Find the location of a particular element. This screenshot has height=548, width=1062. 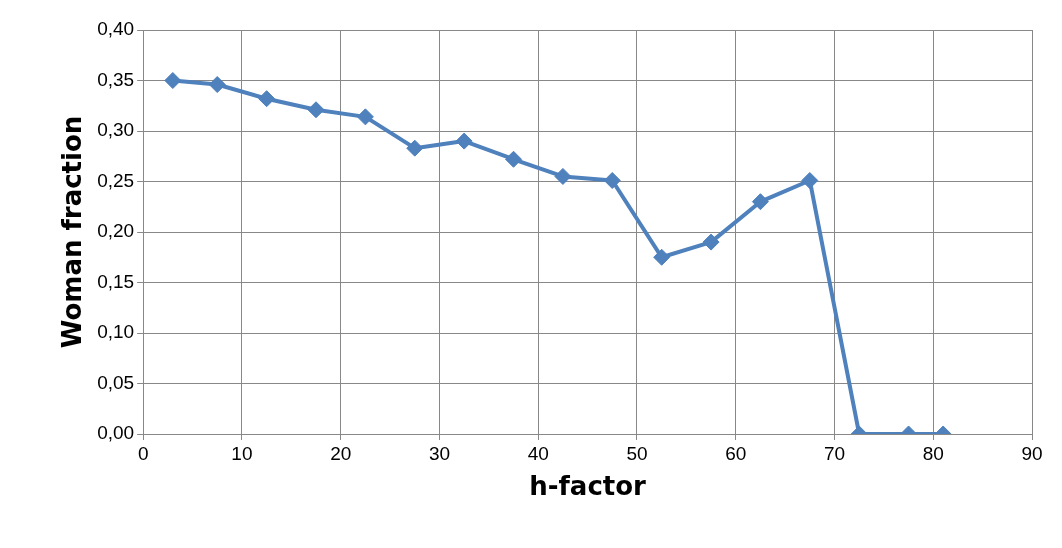

x-tick-label: 50 is located at coordinates (637, 453).